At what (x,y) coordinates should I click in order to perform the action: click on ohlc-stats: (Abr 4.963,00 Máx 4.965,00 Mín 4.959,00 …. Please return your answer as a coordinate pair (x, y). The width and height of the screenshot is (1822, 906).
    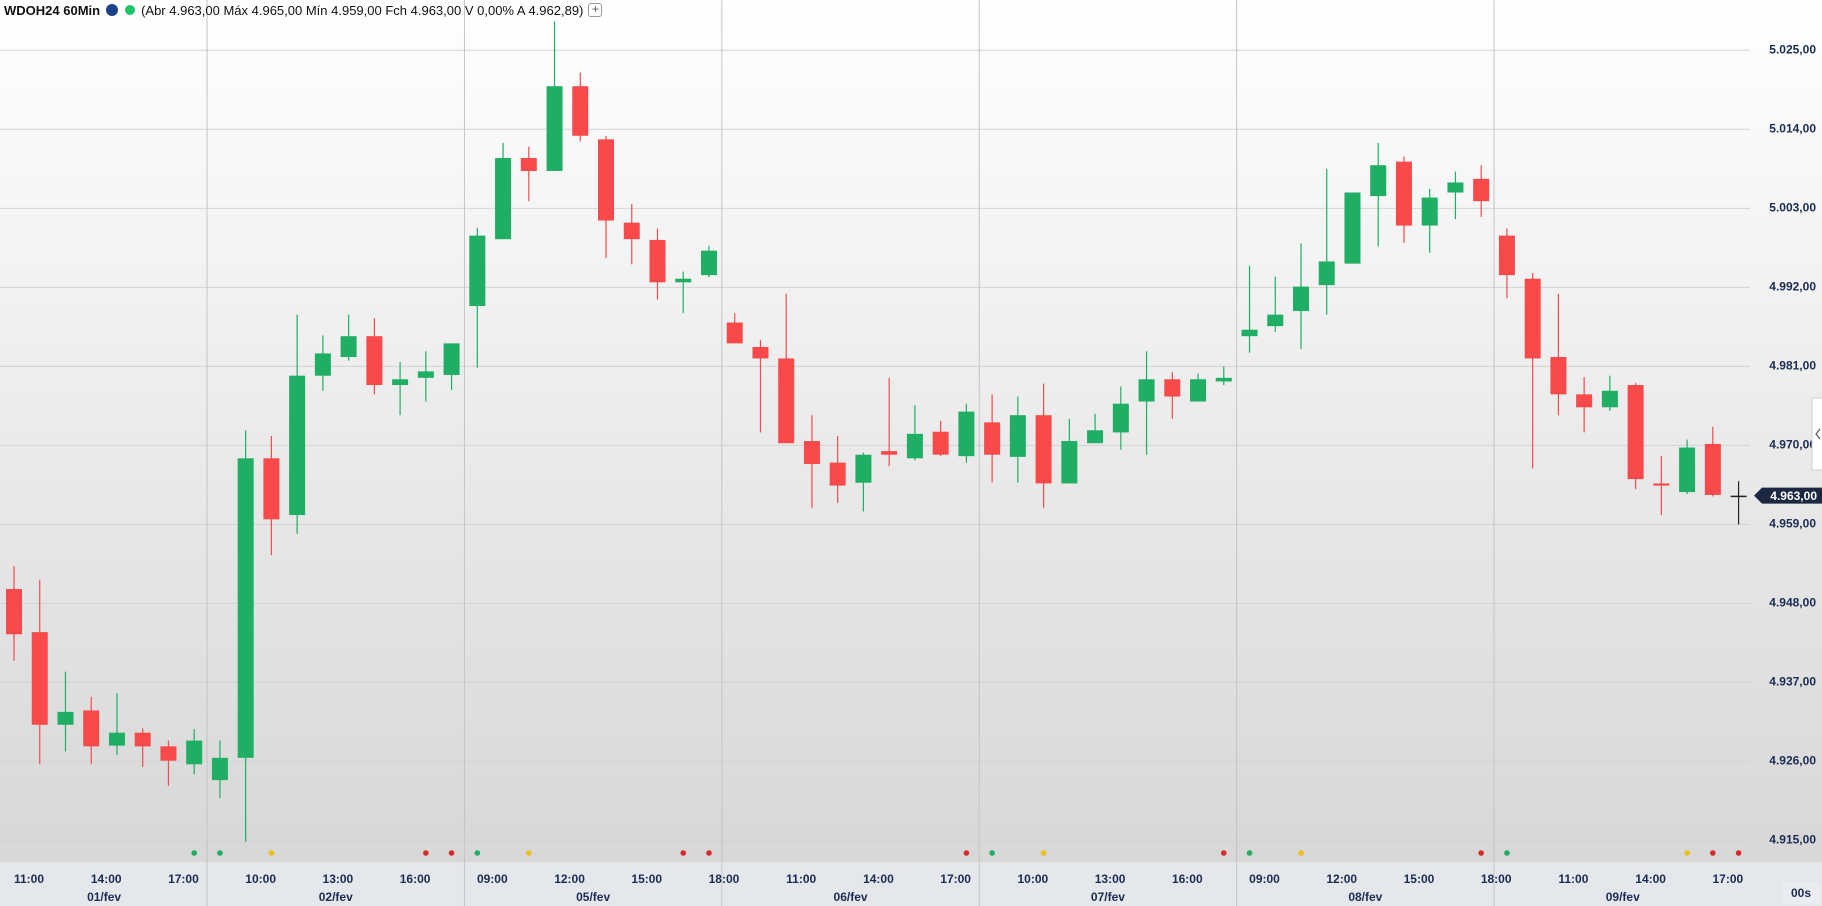
    Looking at the image, I should click on (362, 10).